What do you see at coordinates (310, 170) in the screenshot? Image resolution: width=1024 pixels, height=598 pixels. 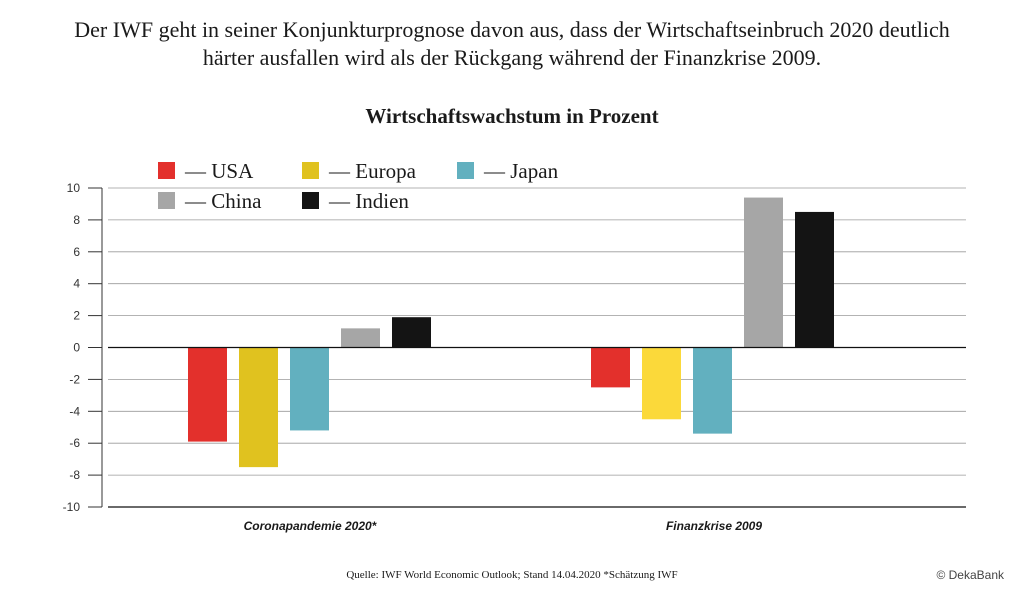 I see `legend-swatch-europa` at bounding box center [310, 170].